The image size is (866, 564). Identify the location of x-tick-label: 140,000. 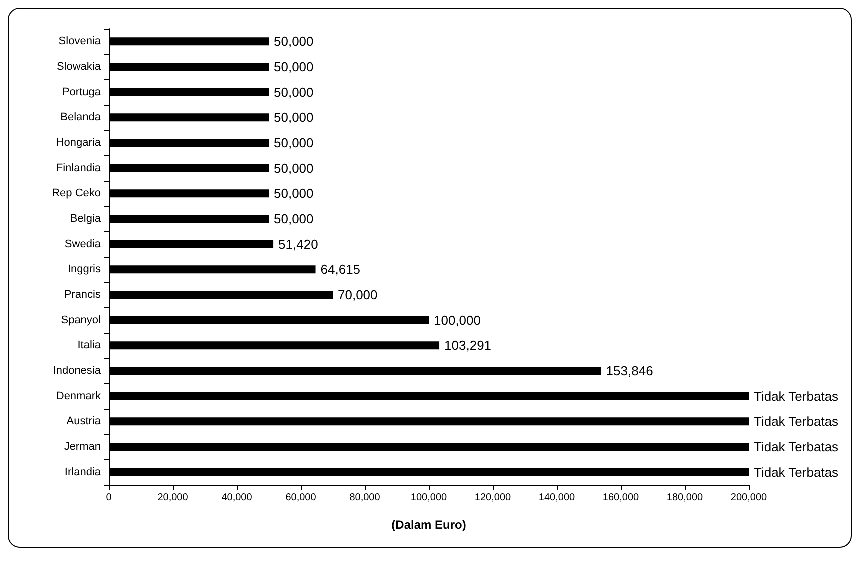
(557, 498).